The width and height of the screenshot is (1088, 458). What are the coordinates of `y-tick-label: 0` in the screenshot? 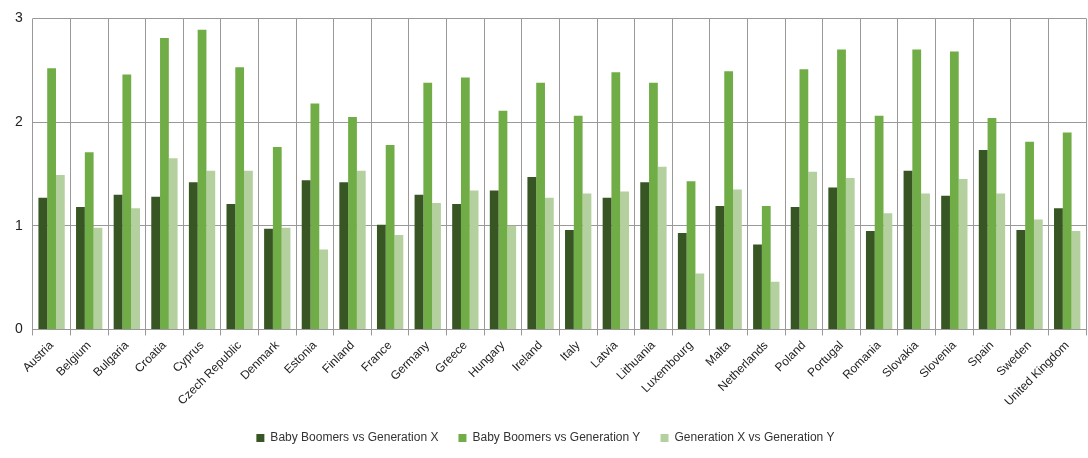 It's located at (18, 328).